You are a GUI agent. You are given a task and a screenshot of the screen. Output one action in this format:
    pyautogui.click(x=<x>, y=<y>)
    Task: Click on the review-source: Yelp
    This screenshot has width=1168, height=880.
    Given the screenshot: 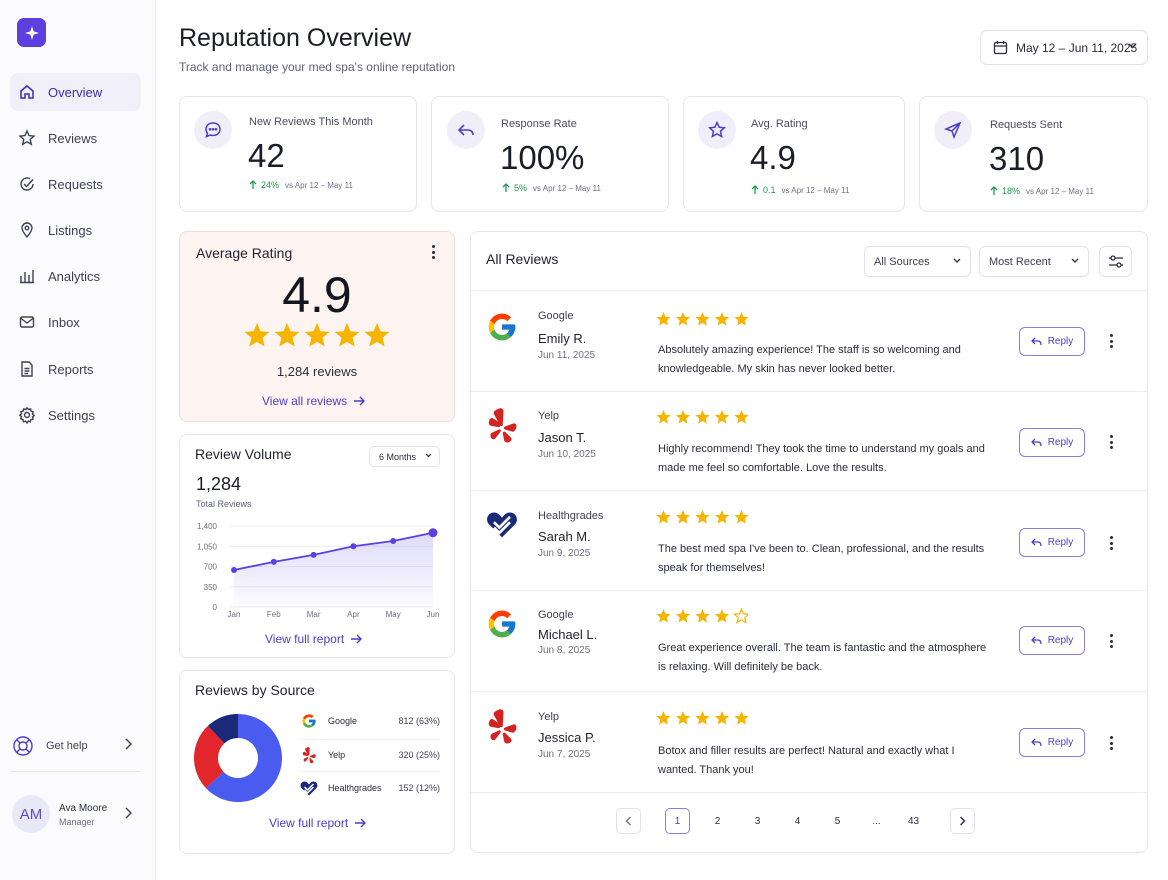 What is the action you would take?
    pyautogui.click(x=549, y=416)
    